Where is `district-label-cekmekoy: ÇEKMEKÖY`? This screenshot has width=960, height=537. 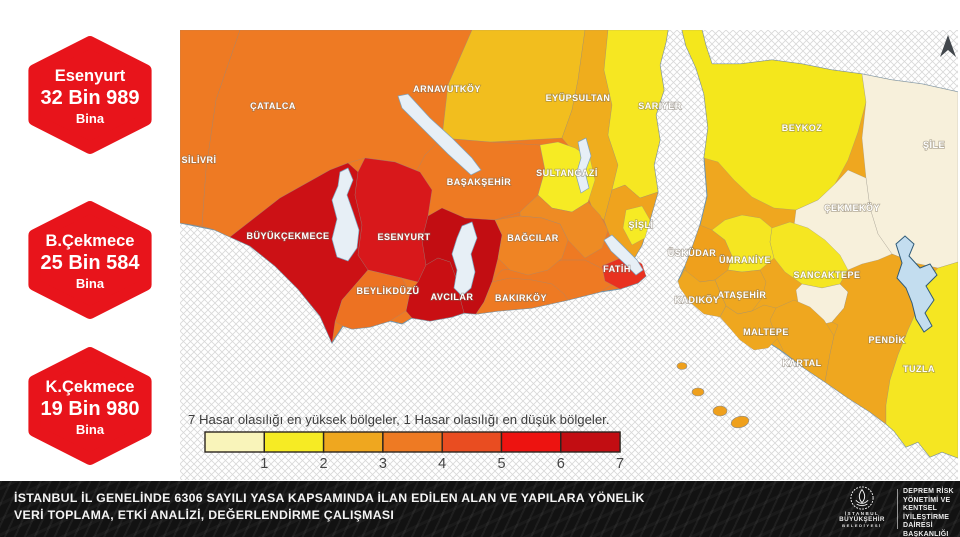 district-label-cekmekoy: ÇEKMEKÖY is located at coordinates (852, 208).